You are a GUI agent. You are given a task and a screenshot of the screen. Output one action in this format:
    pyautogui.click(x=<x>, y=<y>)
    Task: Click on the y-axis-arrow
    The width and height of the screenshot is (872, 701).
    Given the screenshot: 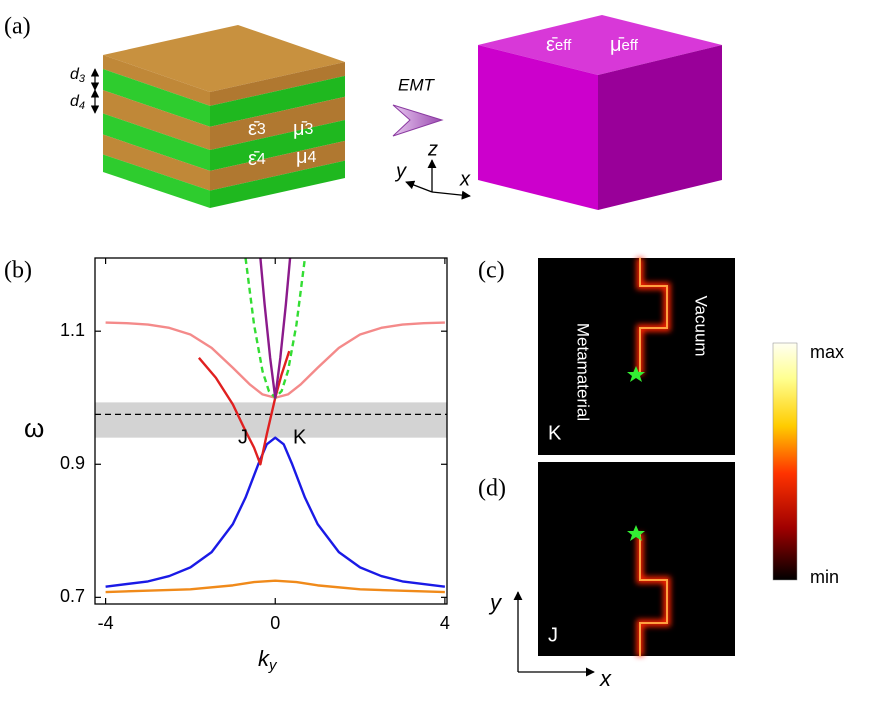 What is the action you would take?
    pyautogui.click(x=419, y=186)
    